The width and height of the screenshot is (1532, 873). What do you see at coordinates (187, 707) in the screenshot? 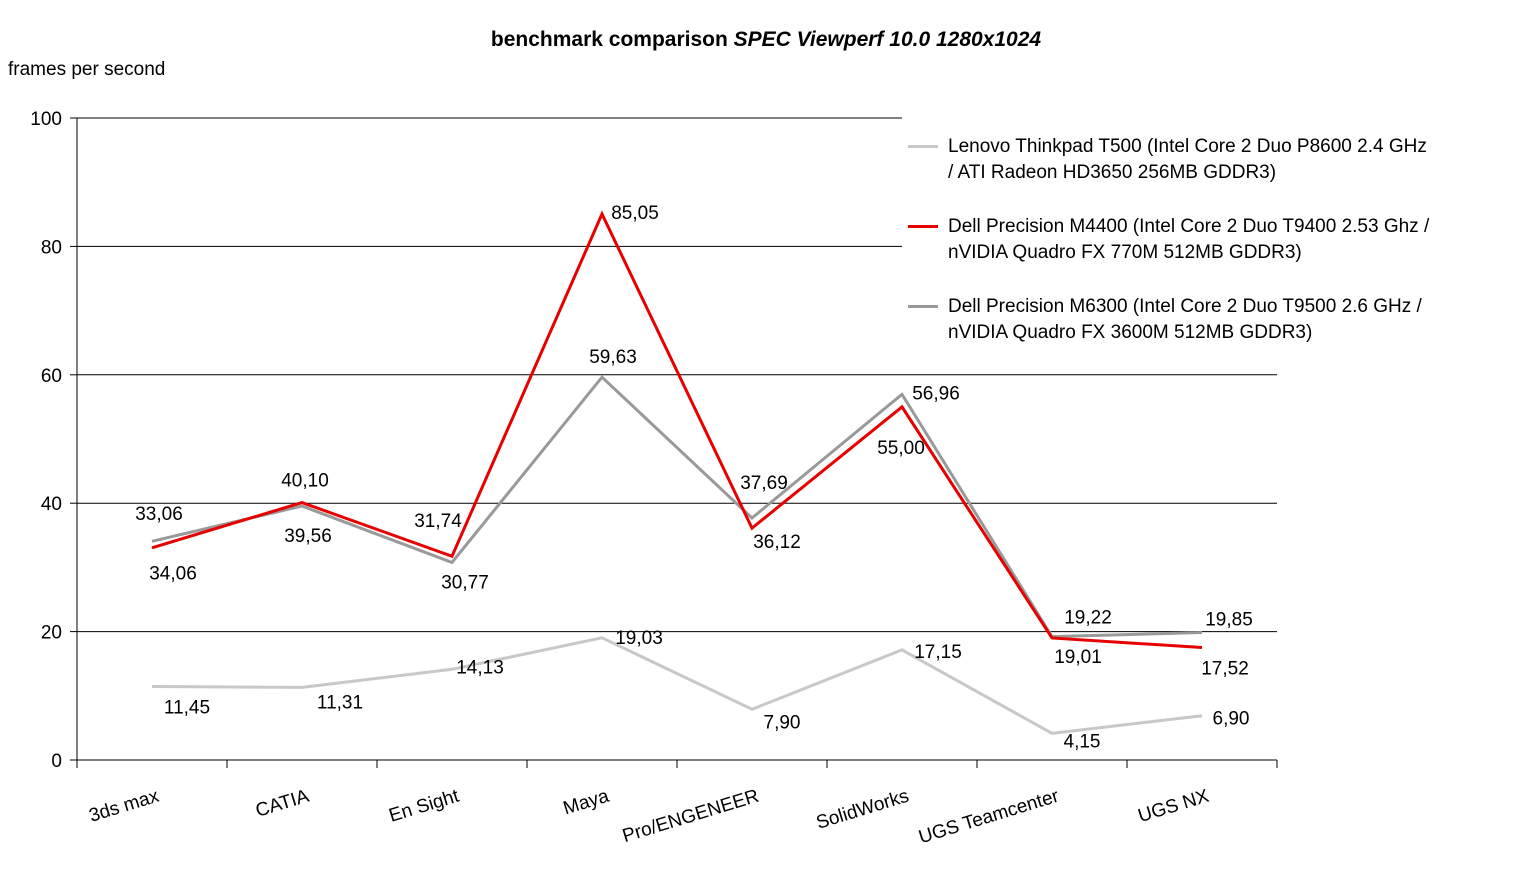
I see `data-label: 11,45` at bounding box center [187, 707].